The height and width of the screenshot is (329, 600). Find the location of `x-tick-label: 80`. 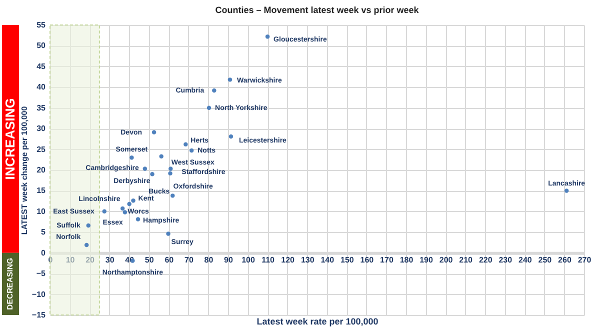

x-tick-label: 80 is located at coordinates (209, 259).